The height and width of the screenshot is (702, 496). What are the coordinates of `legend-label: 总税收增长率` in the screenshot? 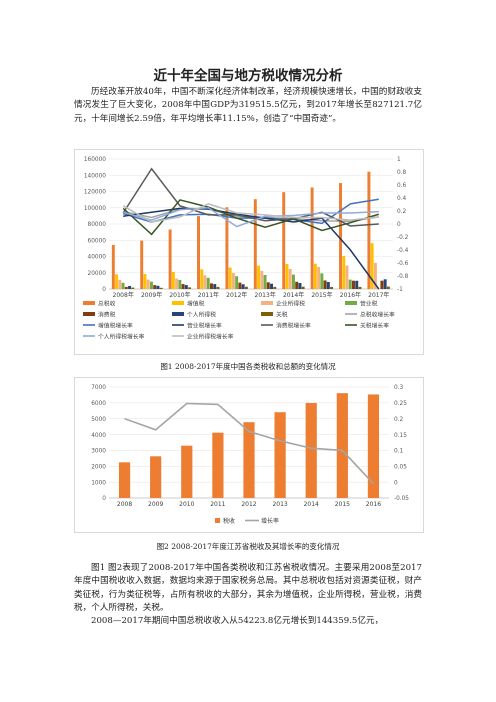 It's located at (377, 315).